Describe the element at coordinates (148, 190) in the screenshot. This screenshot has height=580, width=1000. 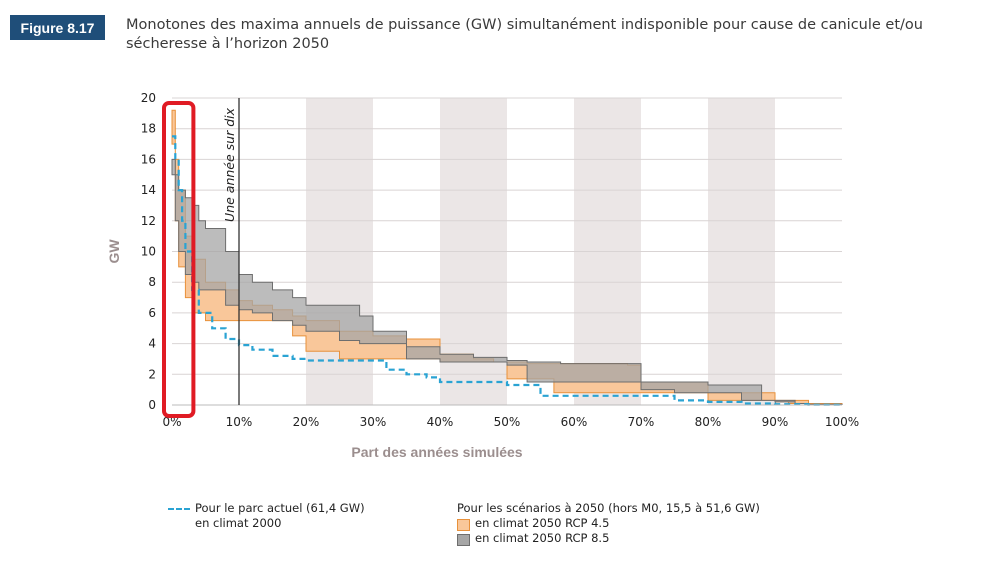
I see `y-tick-label: 14` at that location.